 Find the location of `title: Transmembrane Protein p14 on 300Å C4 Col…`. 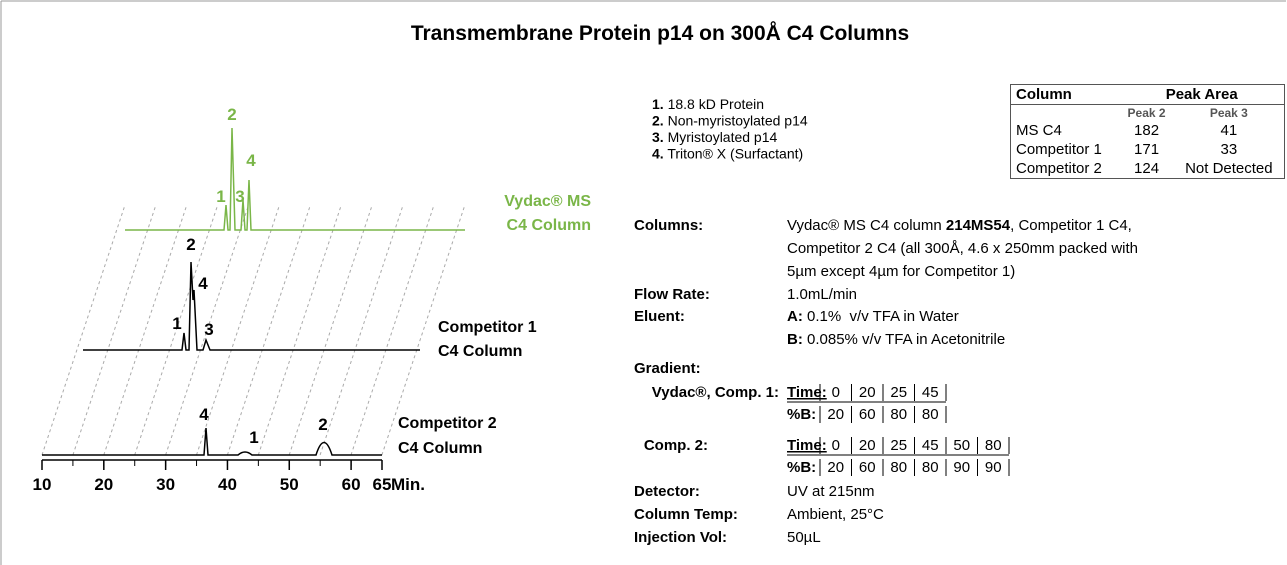

title: Transmembrane Protein p14 on 300Å C4 Col… is located at coordinates (660, 33).